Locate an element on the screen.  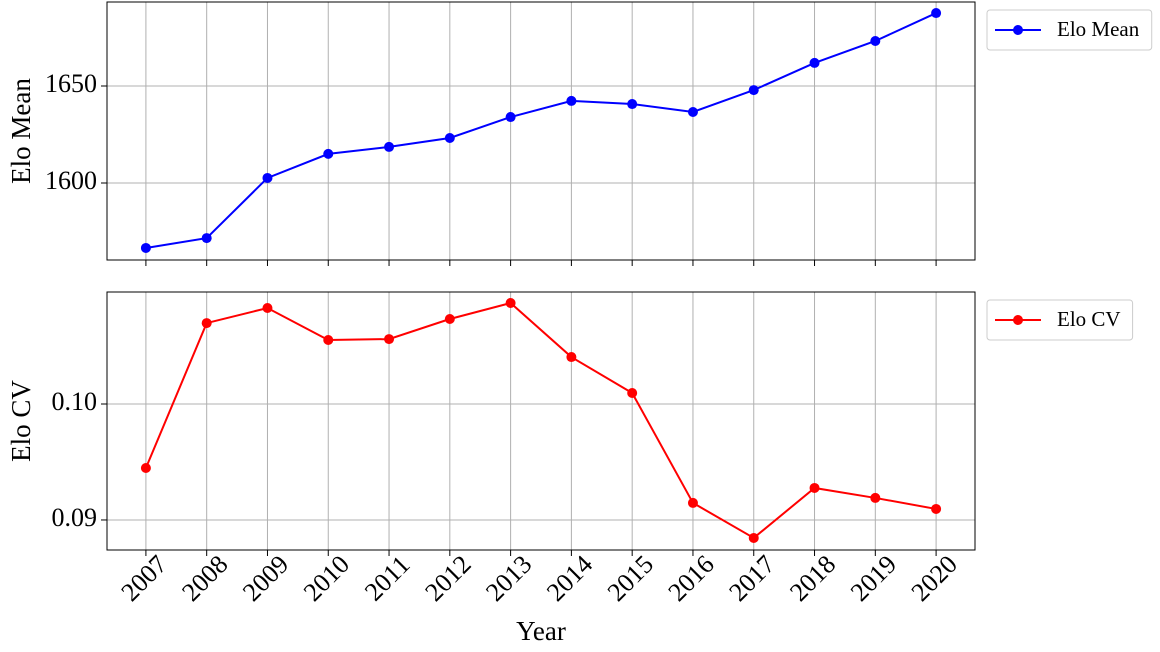
y-tick-label: 1600 is located at coordinates (71, 180).